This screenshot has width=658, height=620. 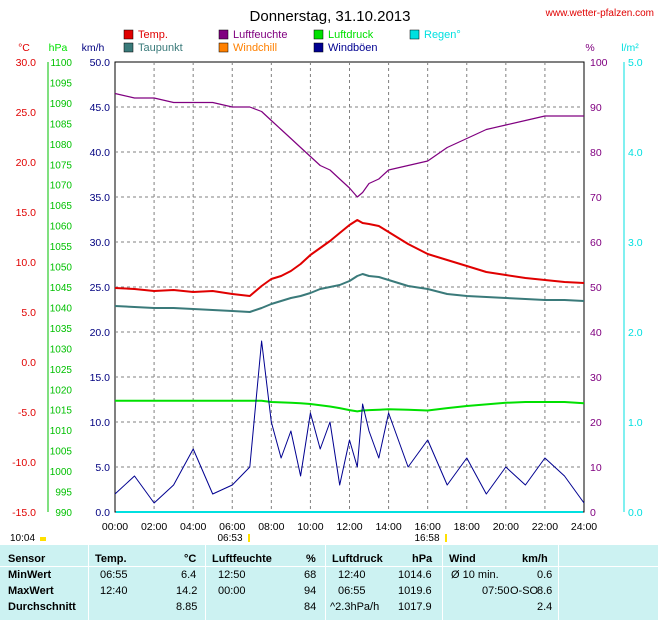 I want to click on min-hum-time: 12:50, so click(x=232, y=575).